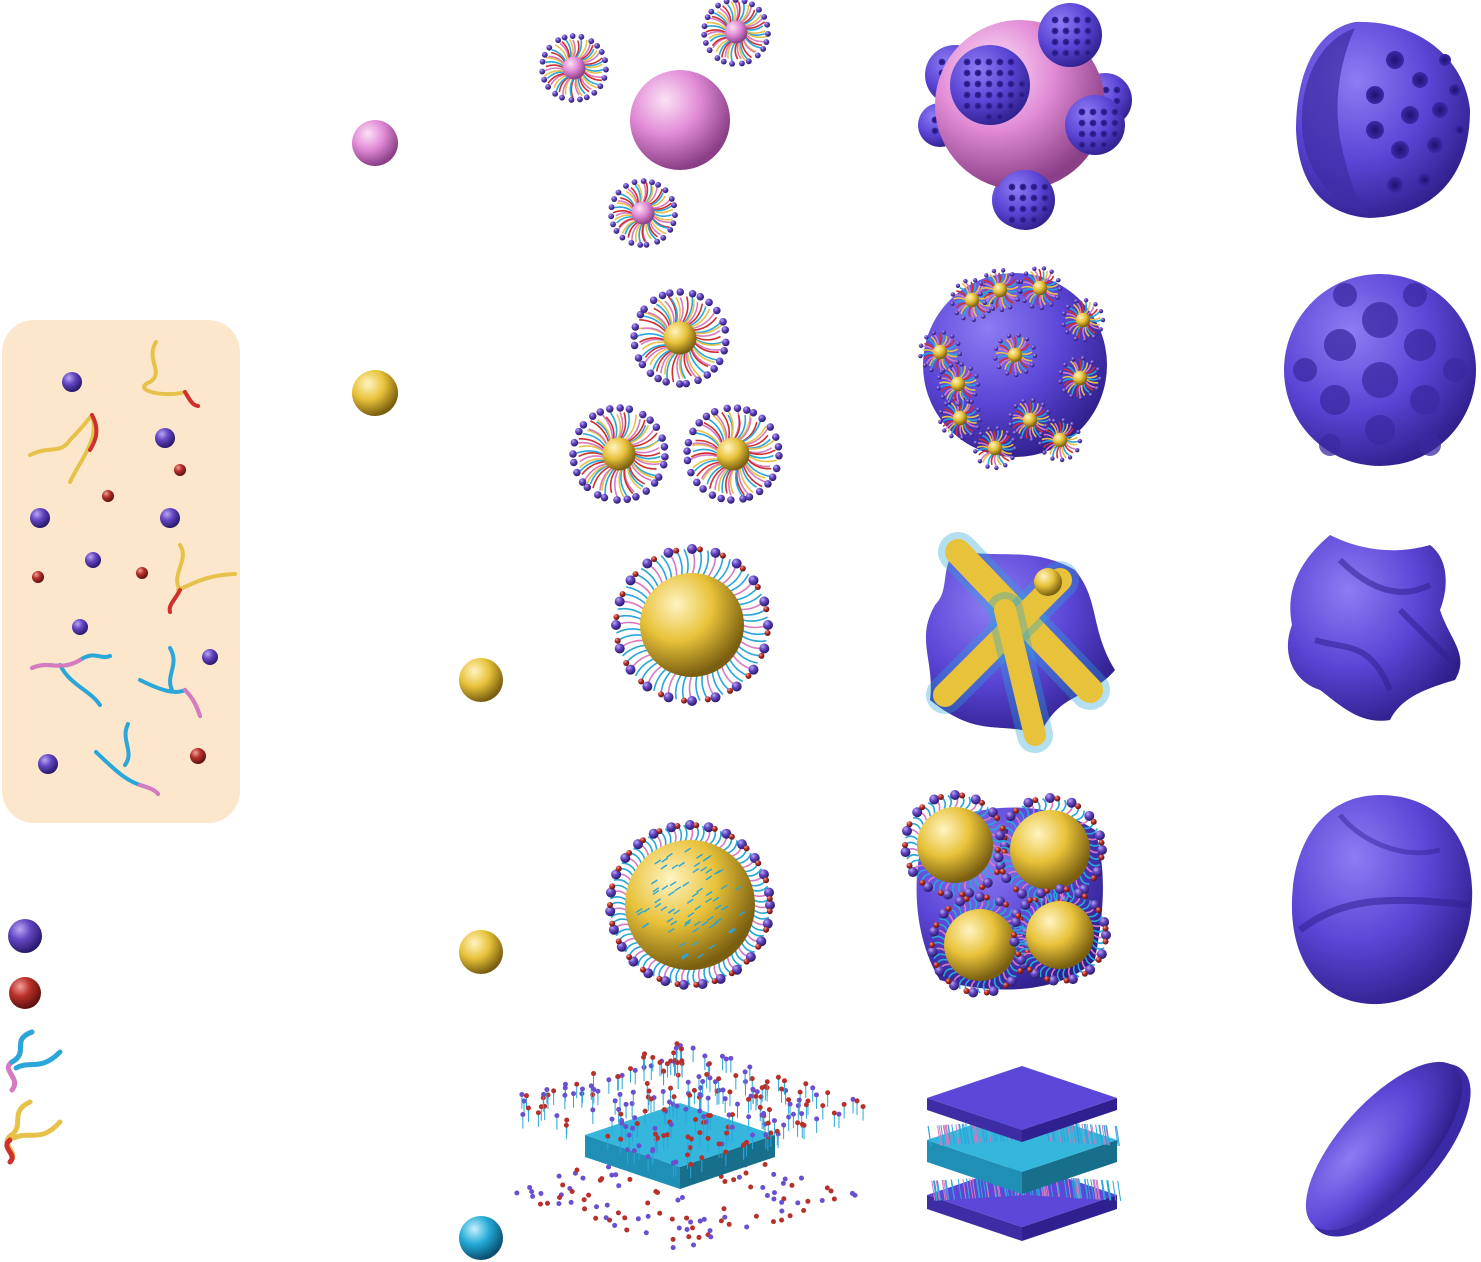  What do you see at coordinates (655, 124) in the screenshot?
I see `template-with-micelles` at bounding box center [655, 124].